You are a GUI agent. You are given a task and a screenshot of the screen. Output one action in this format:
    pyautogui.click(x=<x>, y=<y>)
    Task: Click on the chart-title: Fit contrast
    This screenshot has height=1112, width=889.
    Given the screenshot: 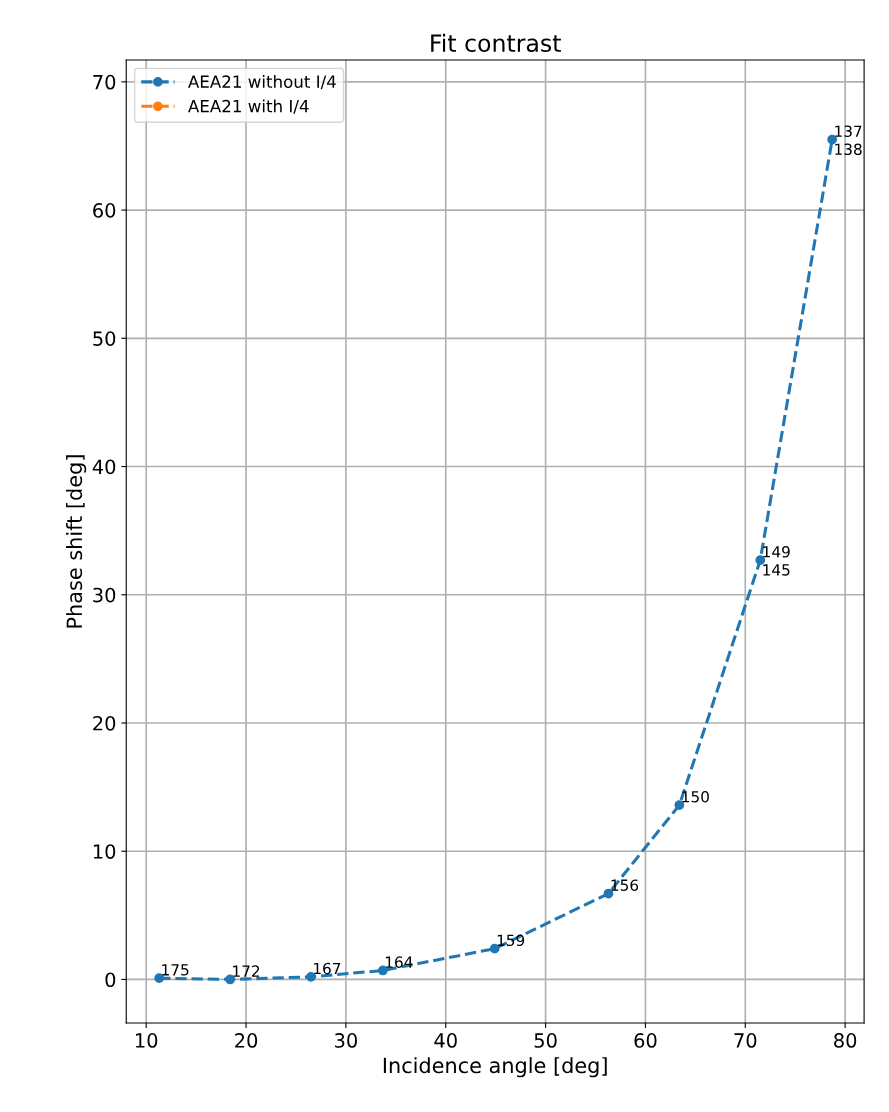 What is the action you would take?
    pyautogui.click(x=496, y=43)
    